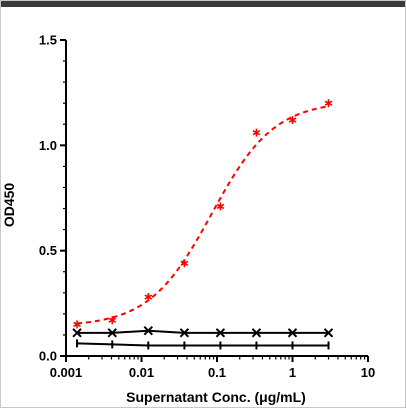  What do you see at coordinates (203, 344) in the screenshot?
I see `series-3-line` at bounding box center [203, 344].